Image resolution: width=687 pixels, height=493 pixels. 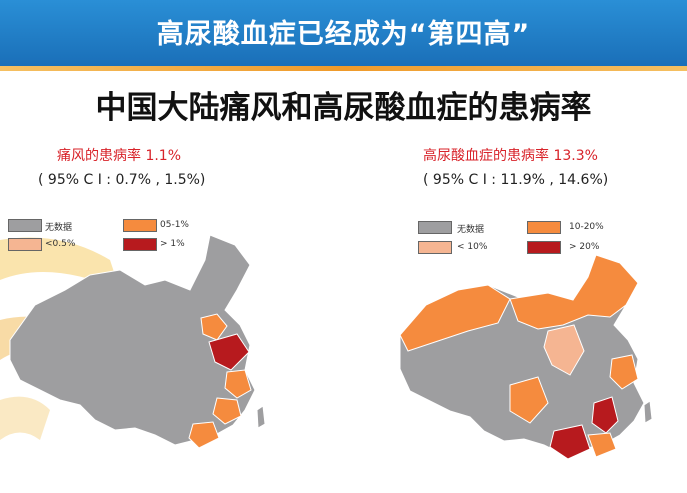 I want to click on header-bar: 高尿酸血症已经成为“第四高”, so click(x=343, y=33).